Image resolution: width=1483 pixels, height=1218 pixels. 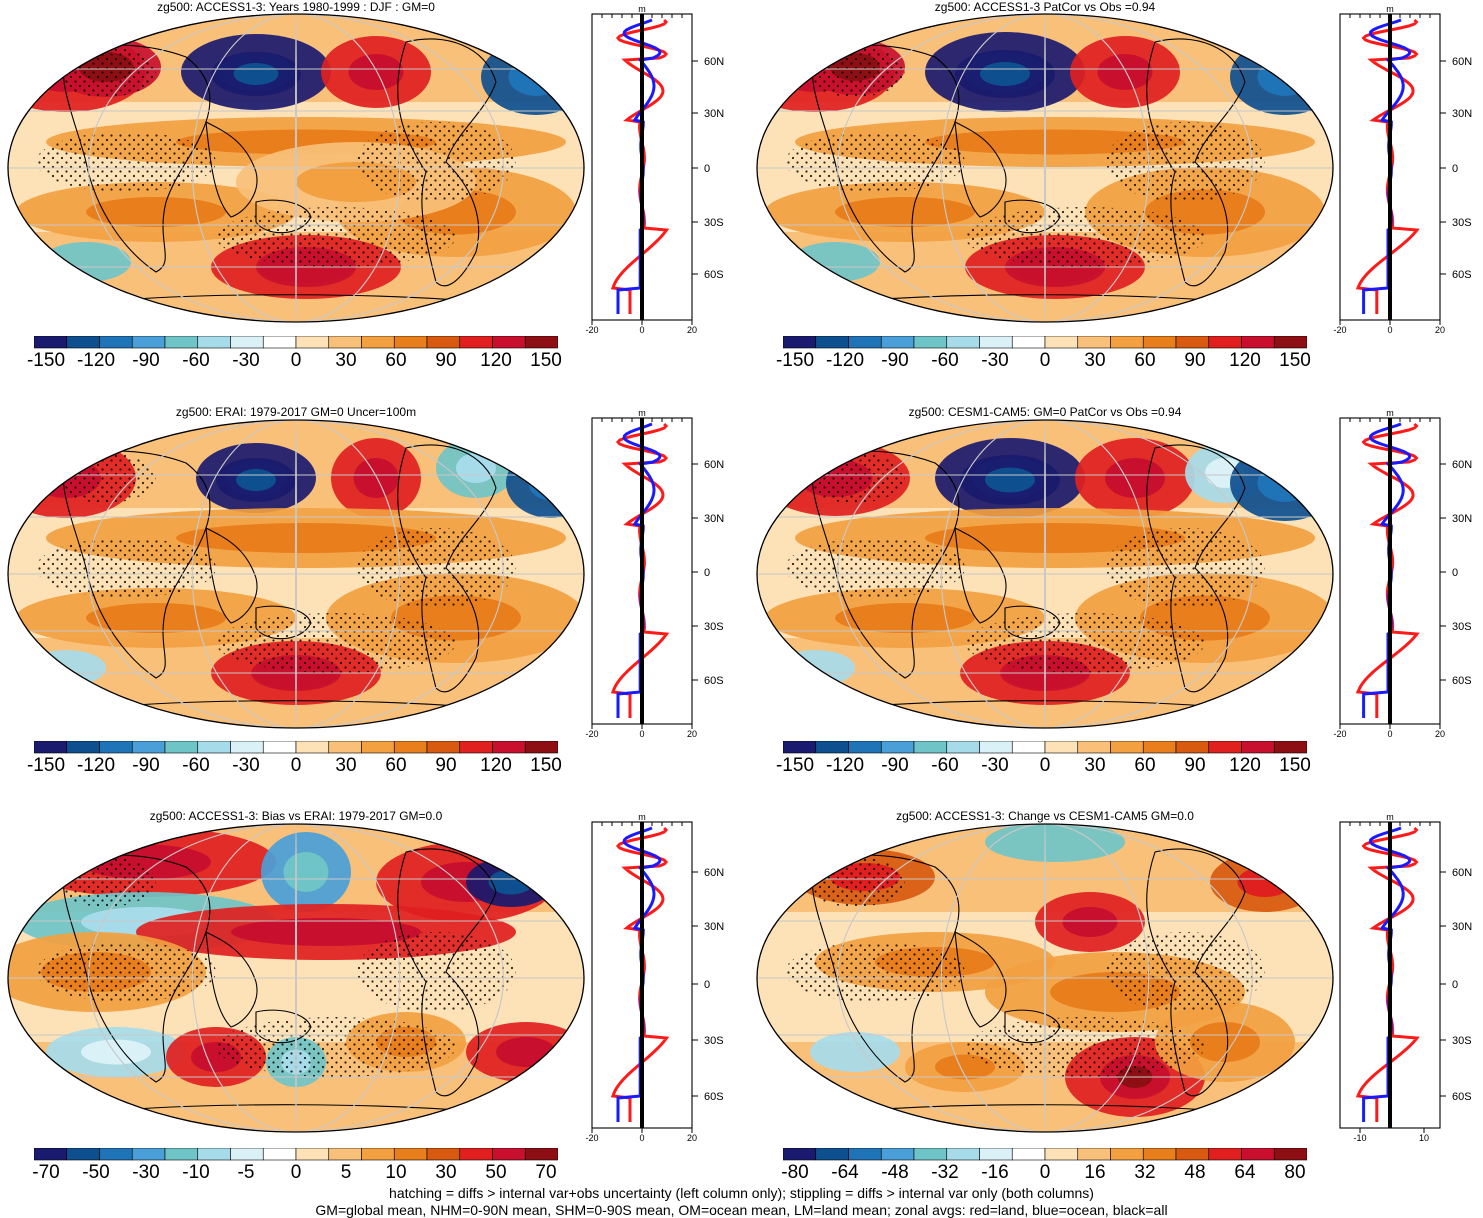 I want to click on colorbar-label: 64, so click(x=1245, y=1172).